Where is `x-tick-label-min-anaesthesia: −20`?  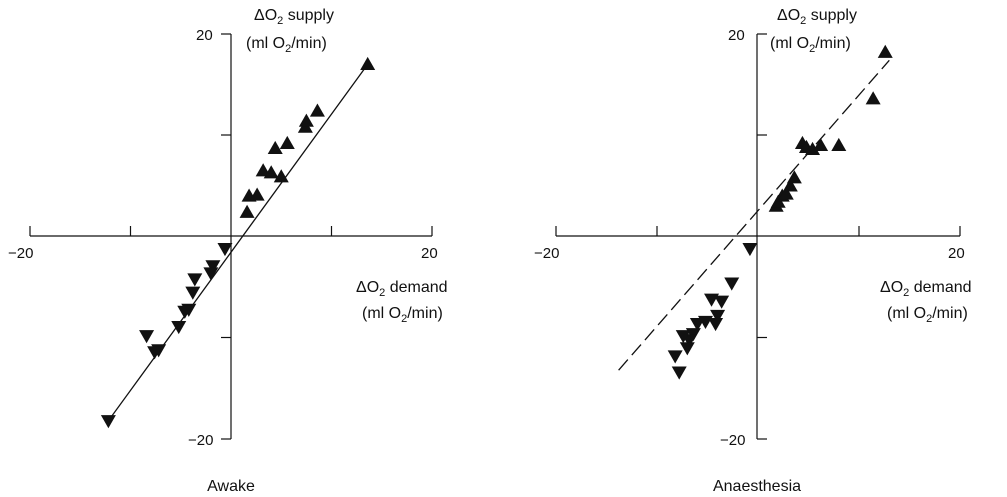 x-tick-label-min-anaesthesia: −20 is located at coordinates (546, 253).